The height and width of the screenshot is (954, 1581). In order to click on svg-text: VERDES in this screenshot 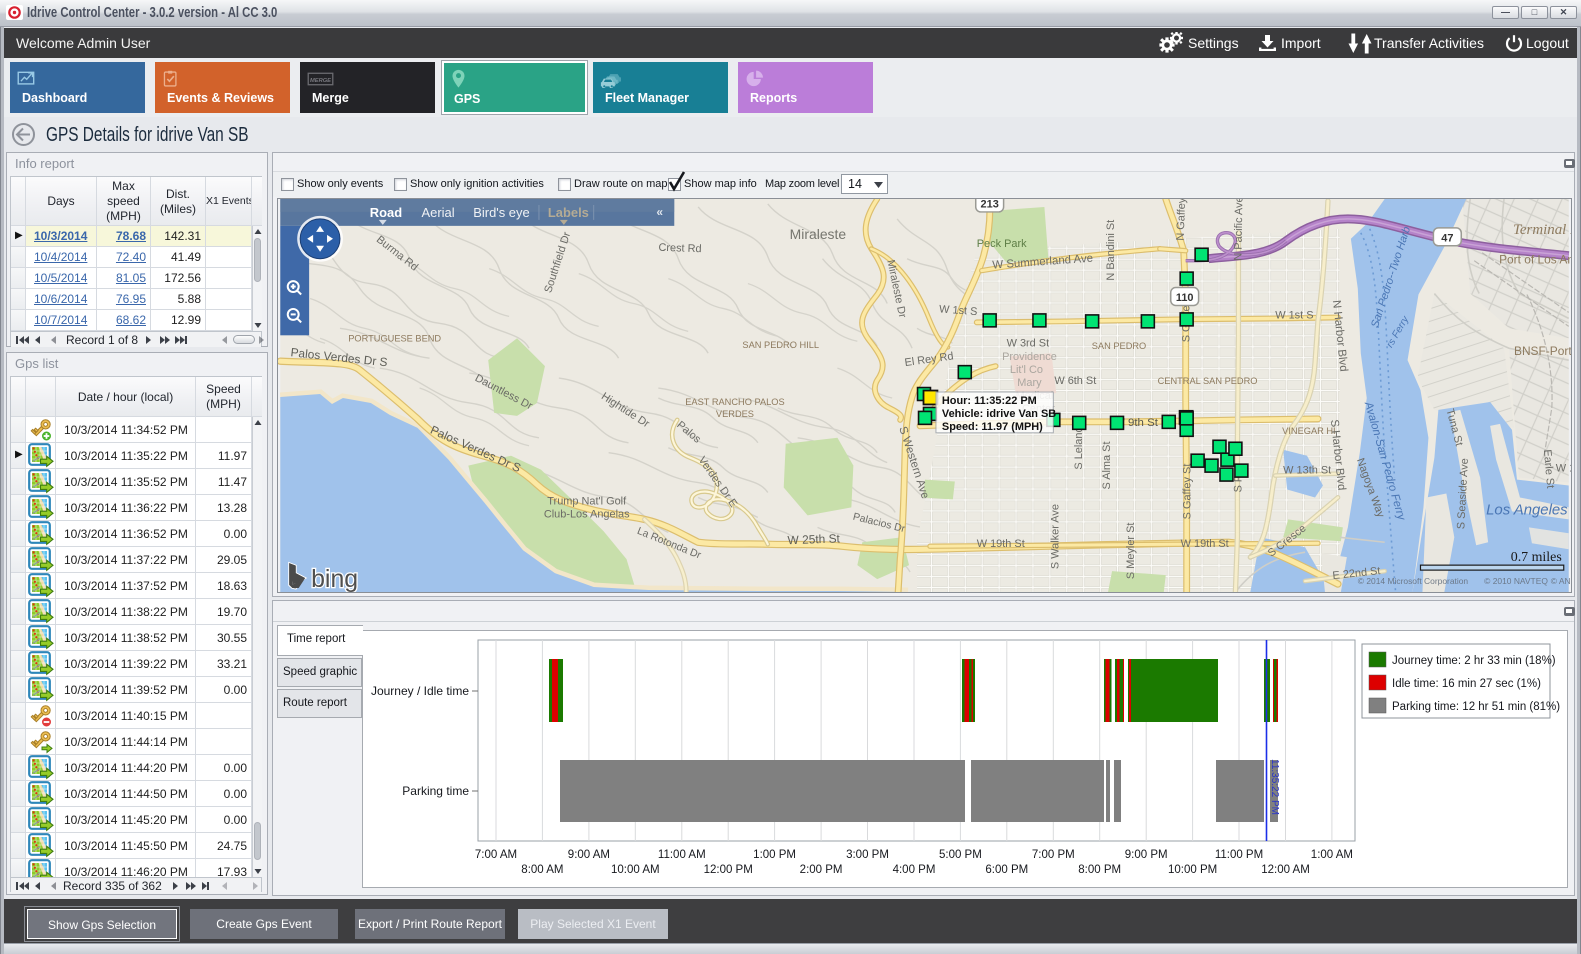, I will do `click(735, 414)`.